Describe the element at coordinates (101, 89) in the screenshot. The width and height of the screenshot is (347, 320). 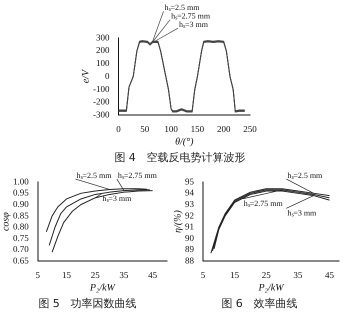
I see `y-tick-label: -100` at that location.